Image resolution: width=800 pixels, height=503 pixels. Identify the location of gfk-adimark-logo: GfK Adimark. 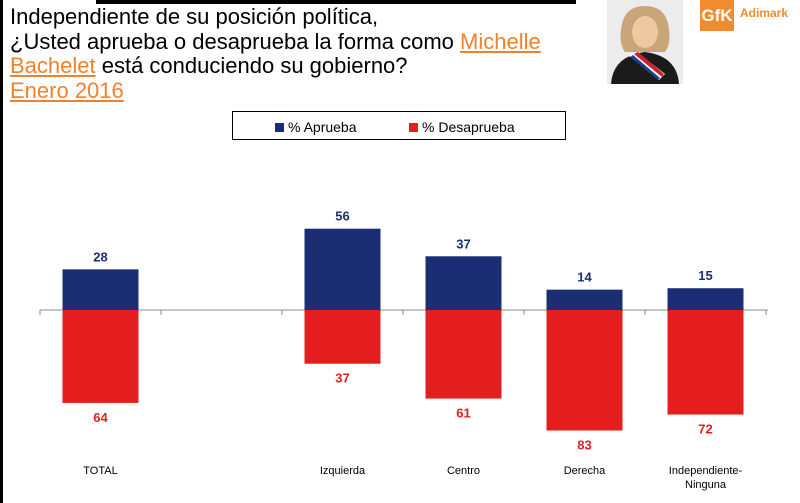
(748, 17).